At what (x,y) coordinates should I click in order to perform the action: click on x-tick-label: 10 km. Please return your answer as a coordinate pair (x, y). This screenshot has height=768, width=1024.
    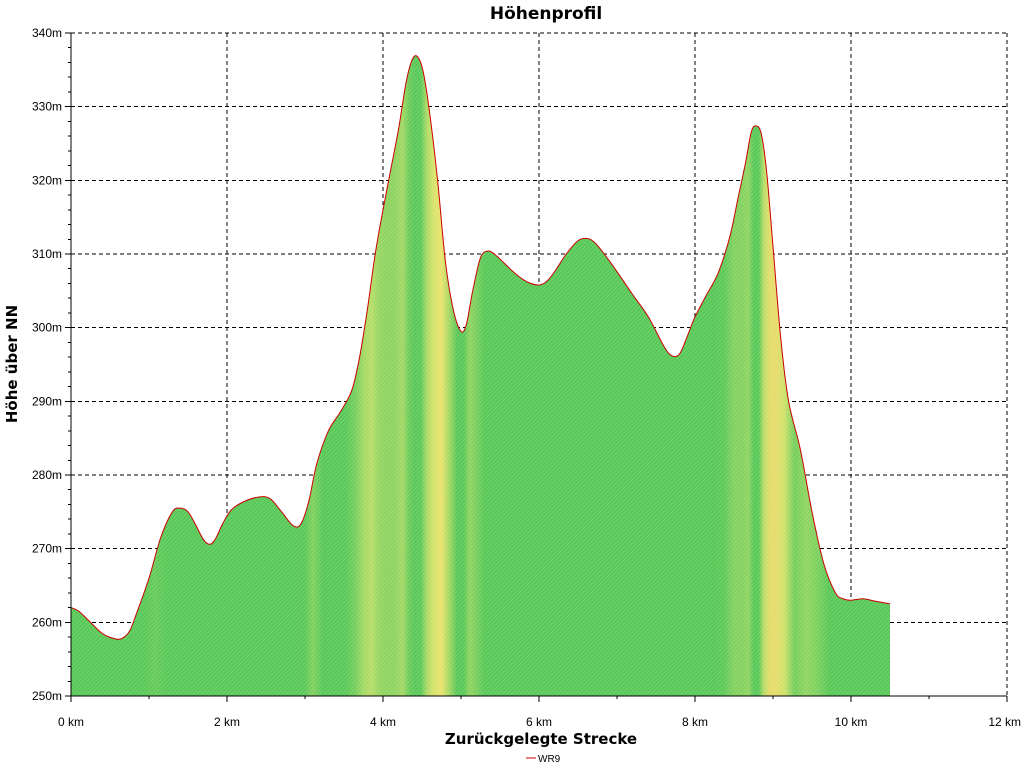
    Looking at the image, I should click on (851, 722).